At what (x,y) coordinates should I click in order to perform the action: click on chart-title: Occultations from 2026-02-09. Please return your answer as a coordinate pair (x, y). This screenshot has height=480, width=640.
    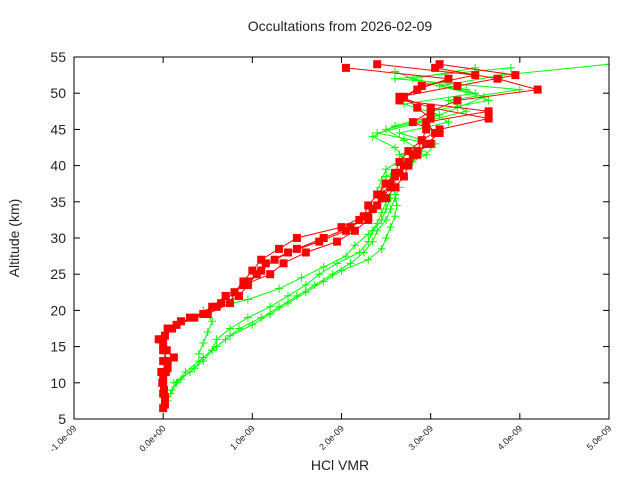
    Looking at the image, I should click on (340, 26).